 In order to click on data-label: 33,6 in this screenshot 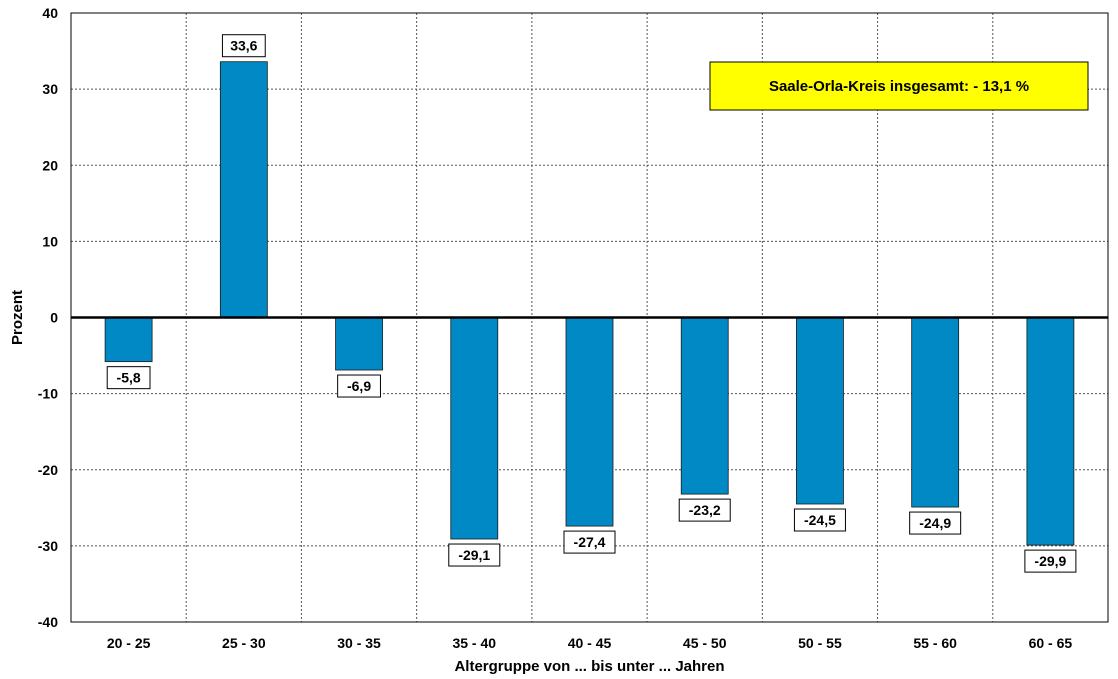, I will do `click(243, 46)`.